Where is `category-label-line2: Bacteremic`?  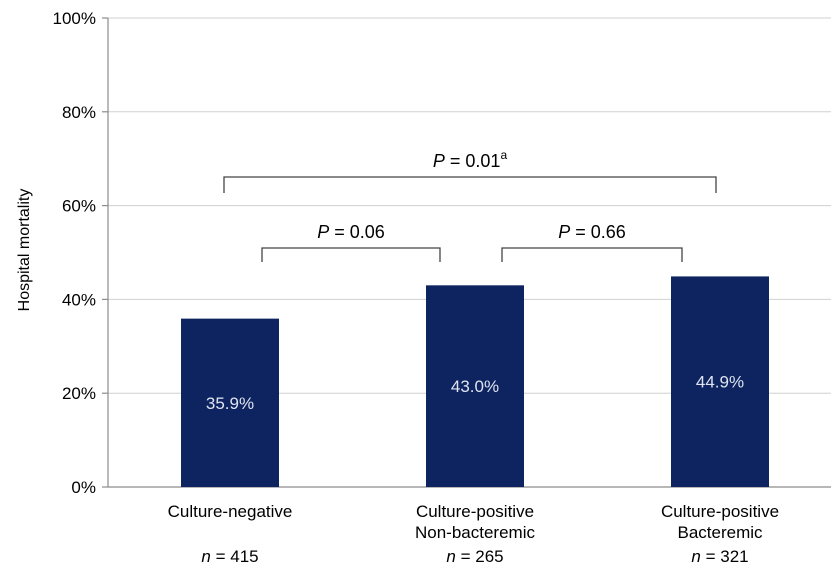 category-label-line2: Bacteremic is located at coordinates (720, 532).